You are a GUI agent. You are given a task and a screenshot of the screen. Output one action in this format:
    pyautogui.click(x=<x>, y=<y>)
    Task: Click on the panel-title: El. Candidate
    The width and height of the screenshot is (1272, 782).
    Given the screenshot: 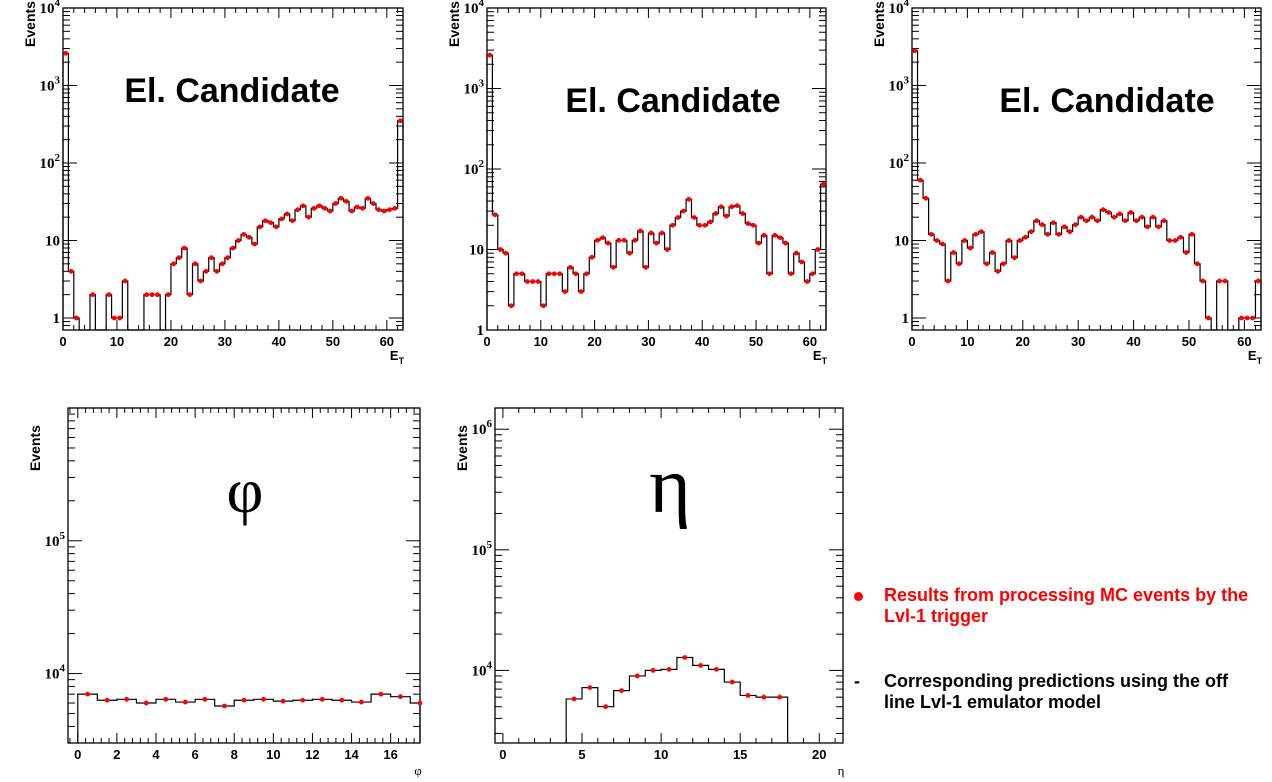 What is the action you would take?
    pyautogui.click(x=231, y=91)
    